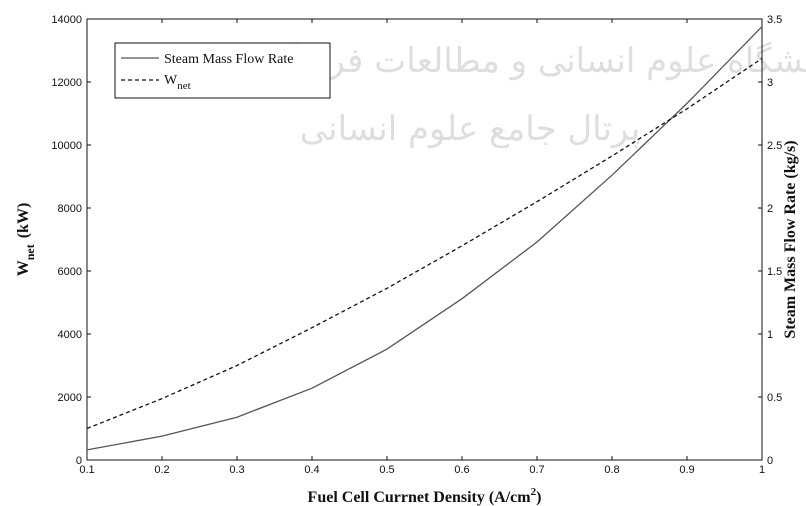  I want to click on left-y-axis-label-unit: (kW), so click(23, 221).